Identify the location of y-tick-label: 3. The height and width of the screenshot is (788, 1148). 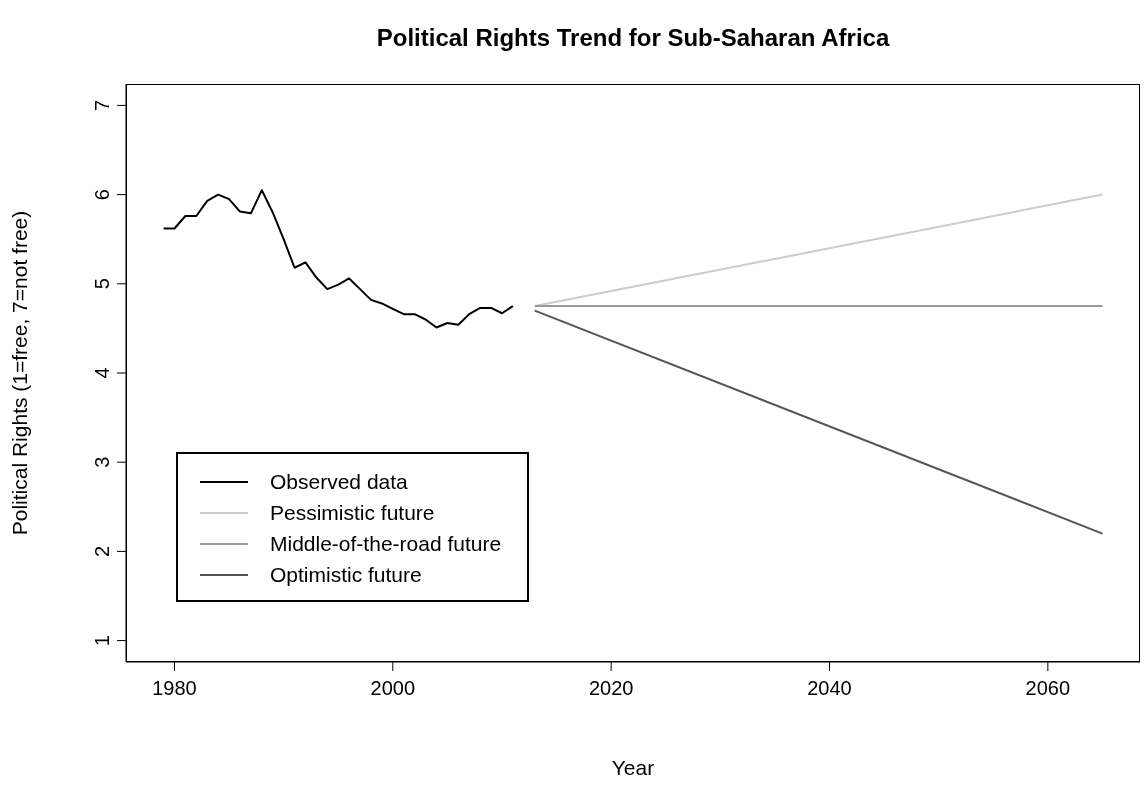
(102, 462).